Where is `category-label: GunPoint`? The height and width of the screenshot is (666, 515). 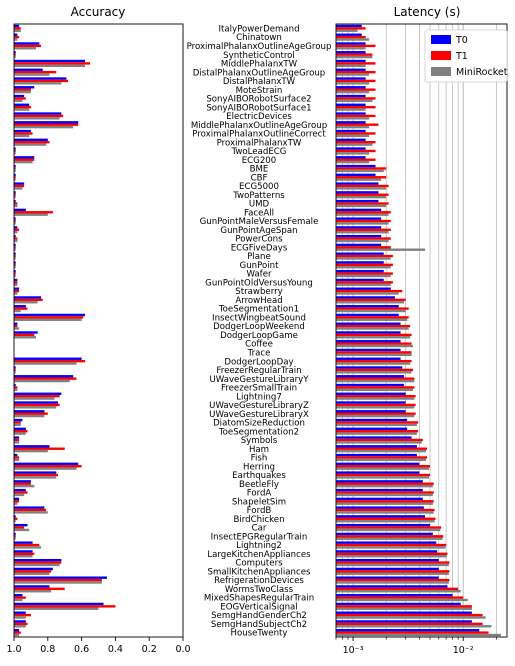 category-label: GunPoint is located at coordinates (260, 266).